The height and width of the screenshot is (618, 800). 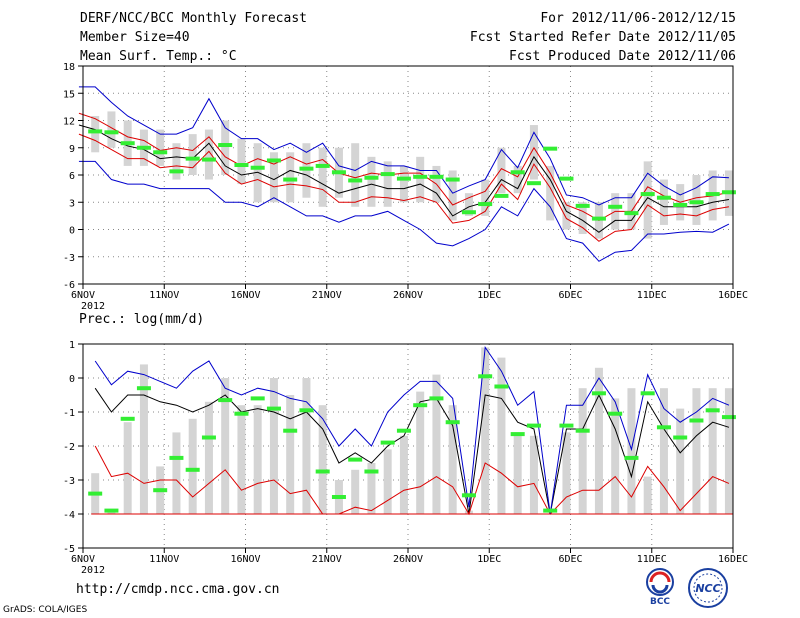 What do you see at coordinates (69, 481) in the screenshot?
I see `y-tick-label: -3` at bounding box center [69, 481].